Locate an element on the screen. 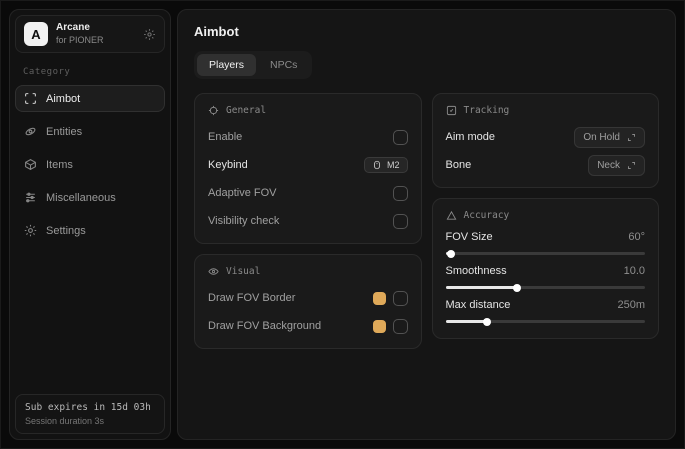  sidebar-item-items: Items is located at coordinates (90, 164).